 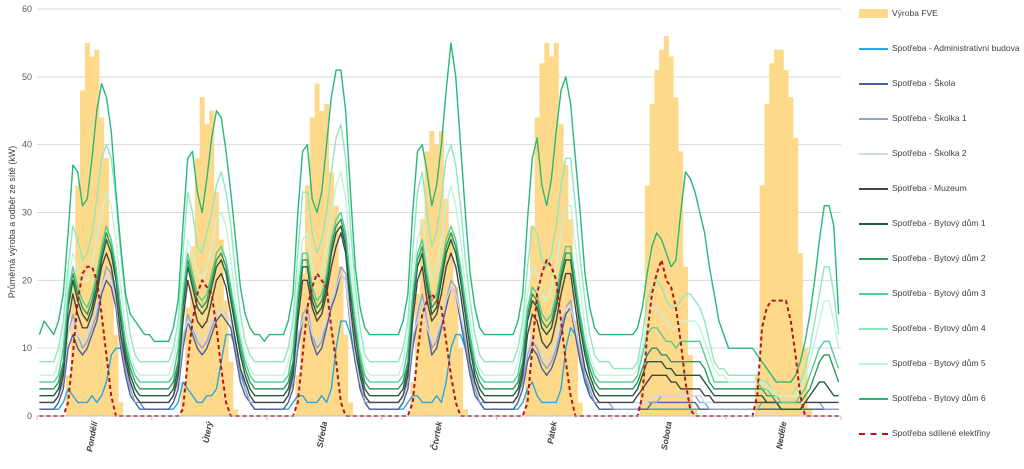 I want to click on legend-label: Výroba FVE, so click(x=915, y=13).